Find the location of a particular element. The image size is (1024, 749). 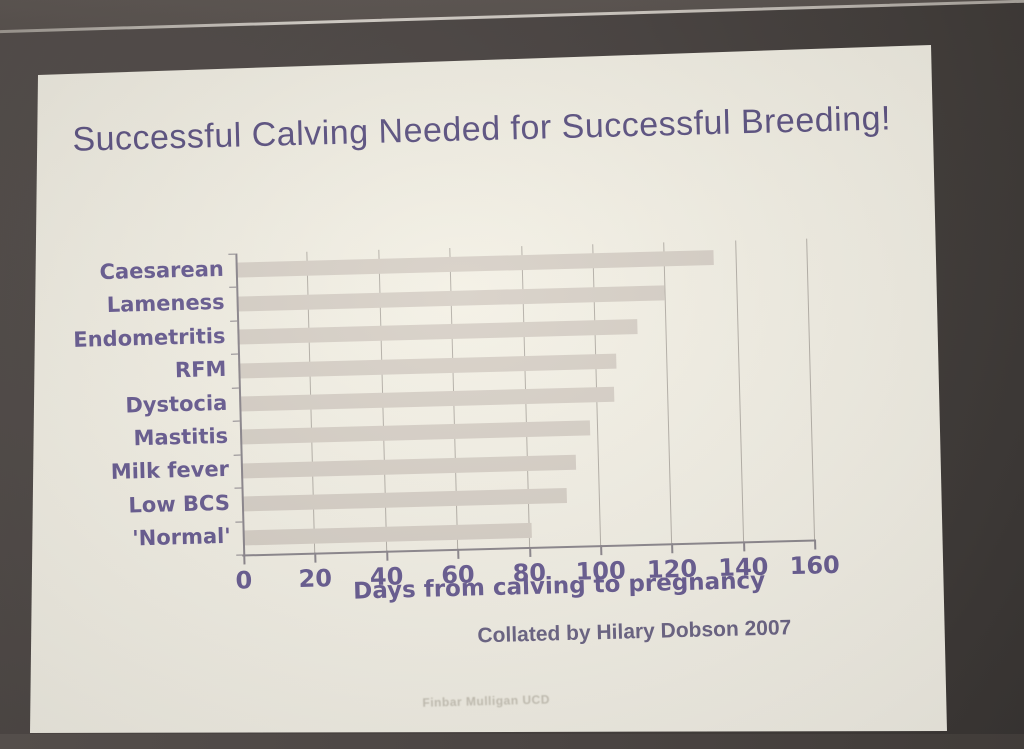

category-label: 'Normal' is located at coordinates (181, 537).